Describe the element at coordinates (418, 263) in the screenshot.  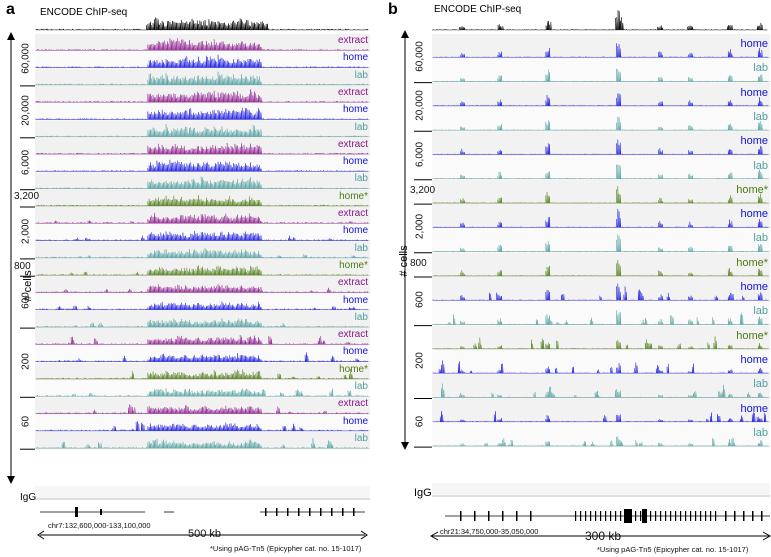
I see `count-label-b: 800` at that location.